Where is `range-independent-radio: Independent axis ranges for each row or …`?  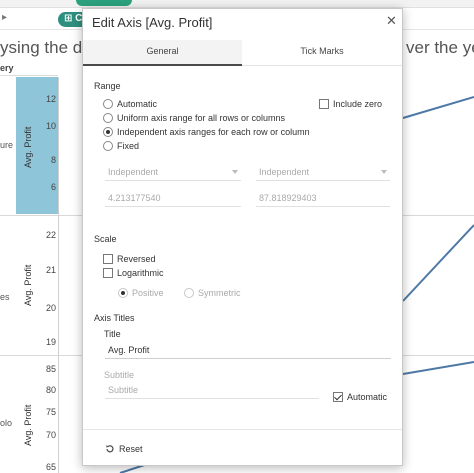 range-independent-radio: Independent axis ranges for each row or … is located at coordinates (206, 132).